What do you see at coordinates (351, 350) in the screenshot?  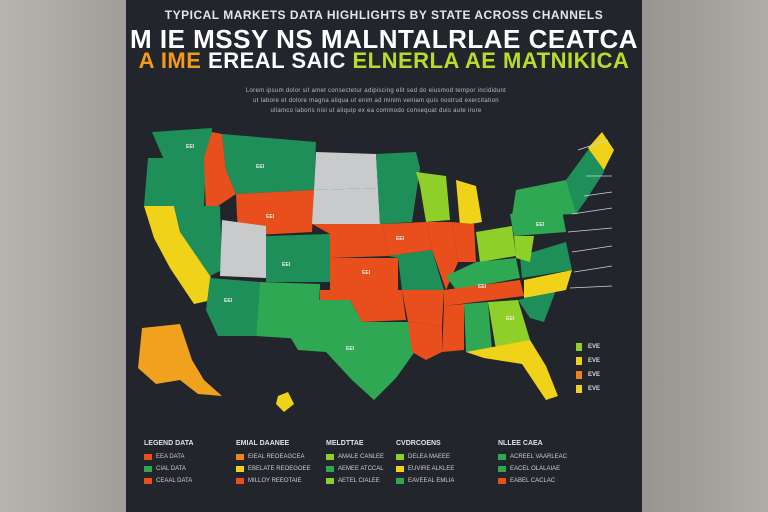 I see `state-texas` at bounding box center [351, 350].